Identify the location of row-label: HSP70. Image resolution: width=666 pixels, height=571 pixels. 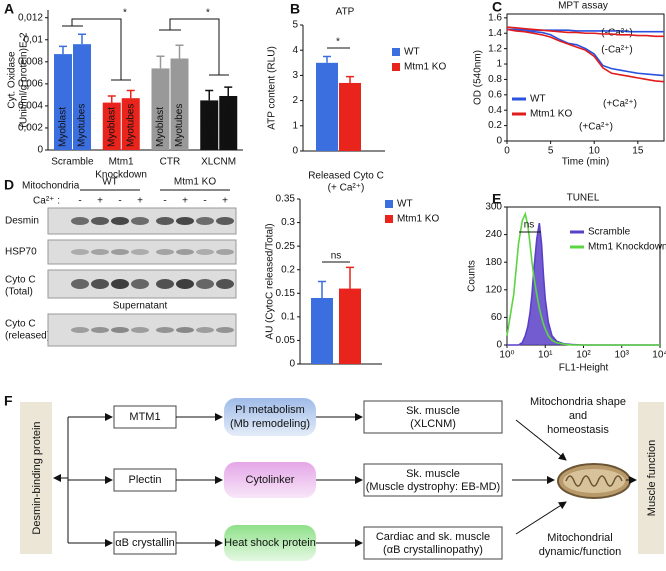
(21, 252).